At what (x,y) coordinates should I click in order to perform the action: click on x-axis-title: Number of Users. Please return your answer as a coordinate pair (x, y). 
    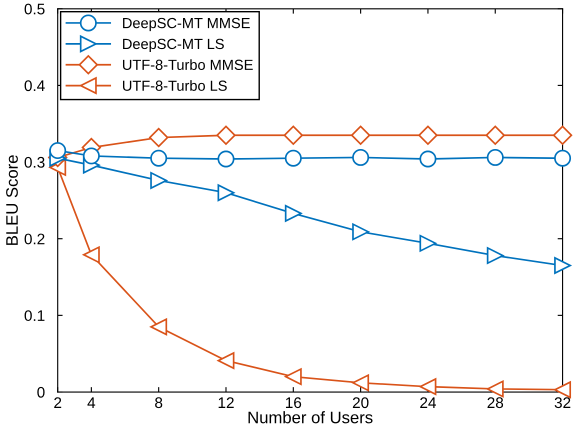
    Looking at the image, I should click on (310, 417).